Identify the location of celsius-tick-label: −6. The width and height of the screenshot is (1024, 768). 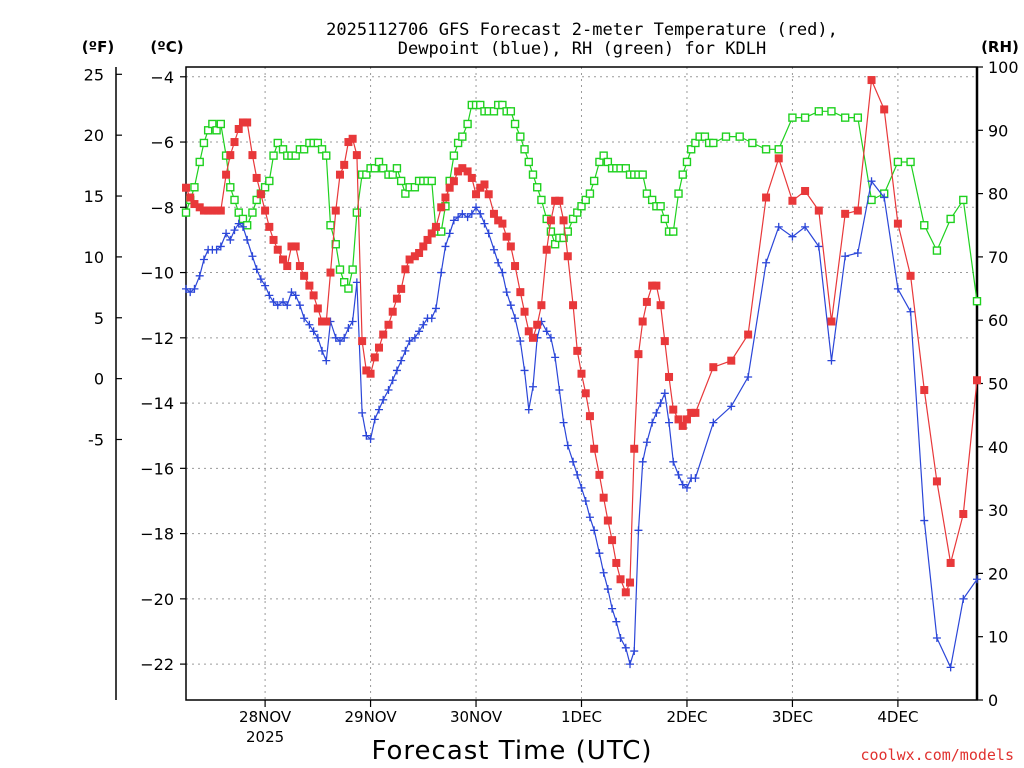
(162, 142).